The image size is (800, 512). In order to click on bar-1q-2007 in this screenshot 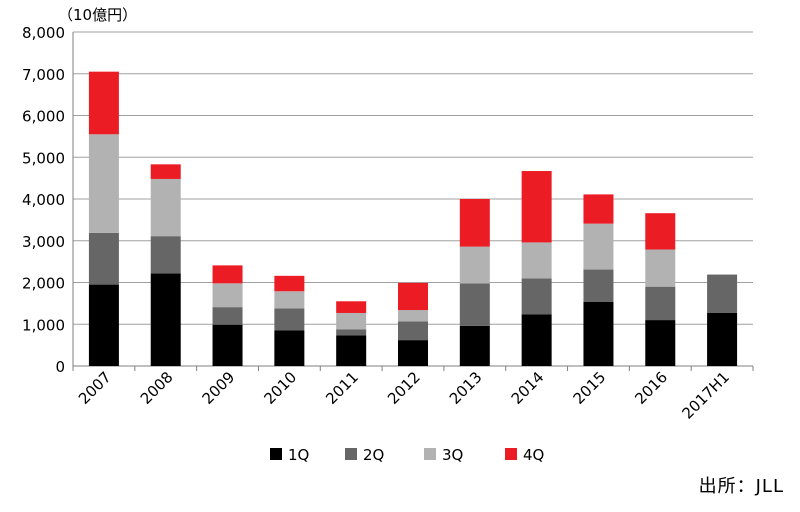, I will do `click(103, 325)`.